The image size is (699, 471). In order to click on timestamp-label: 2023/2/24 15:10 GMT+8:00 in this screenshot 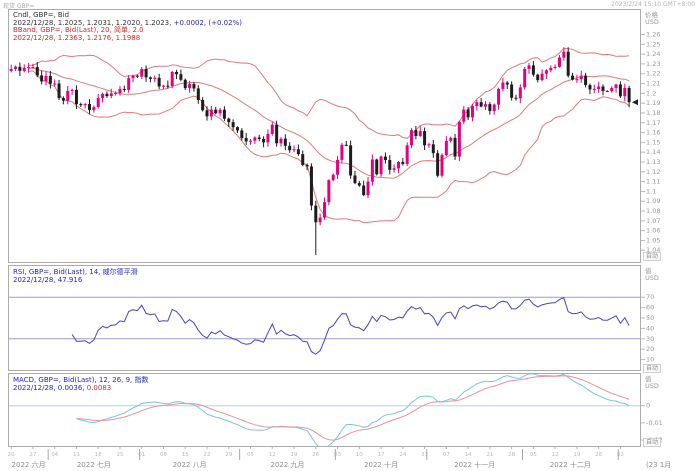, I will do `click(653, 4)`.